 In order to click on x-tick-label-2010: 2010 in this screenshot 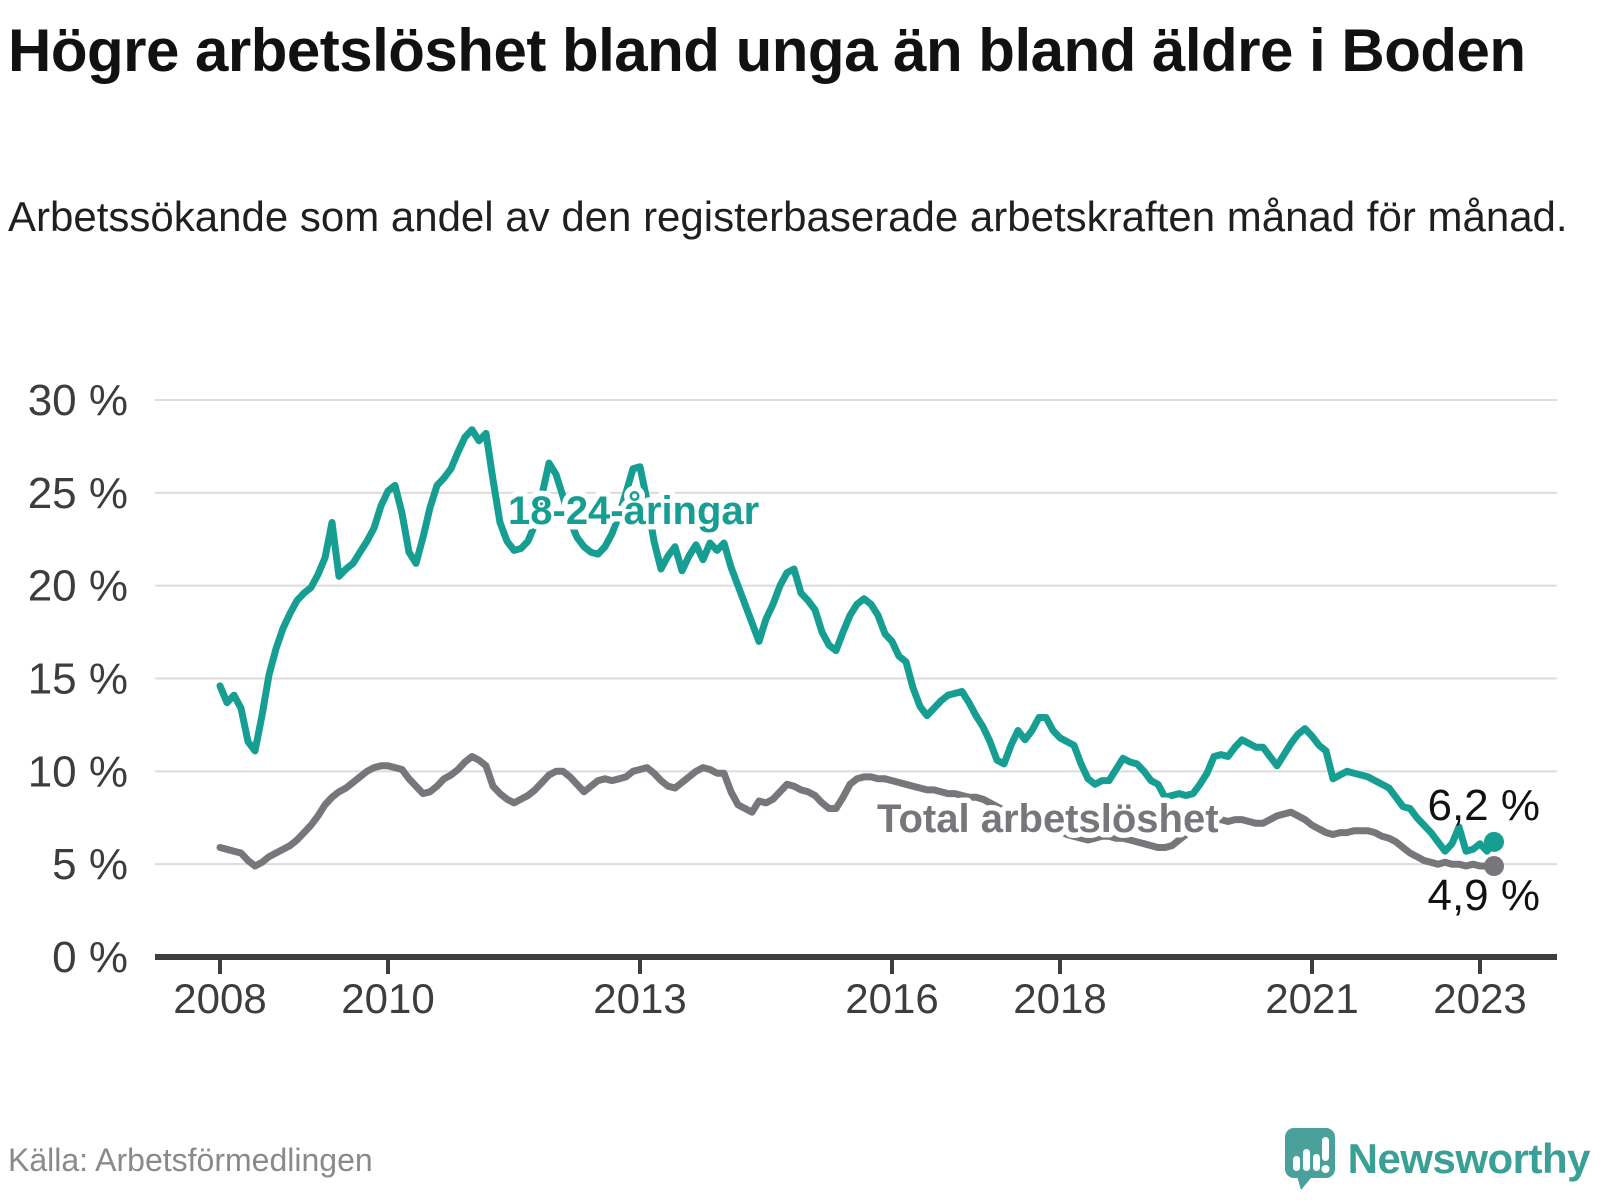, I will do `click(387, 998)`.